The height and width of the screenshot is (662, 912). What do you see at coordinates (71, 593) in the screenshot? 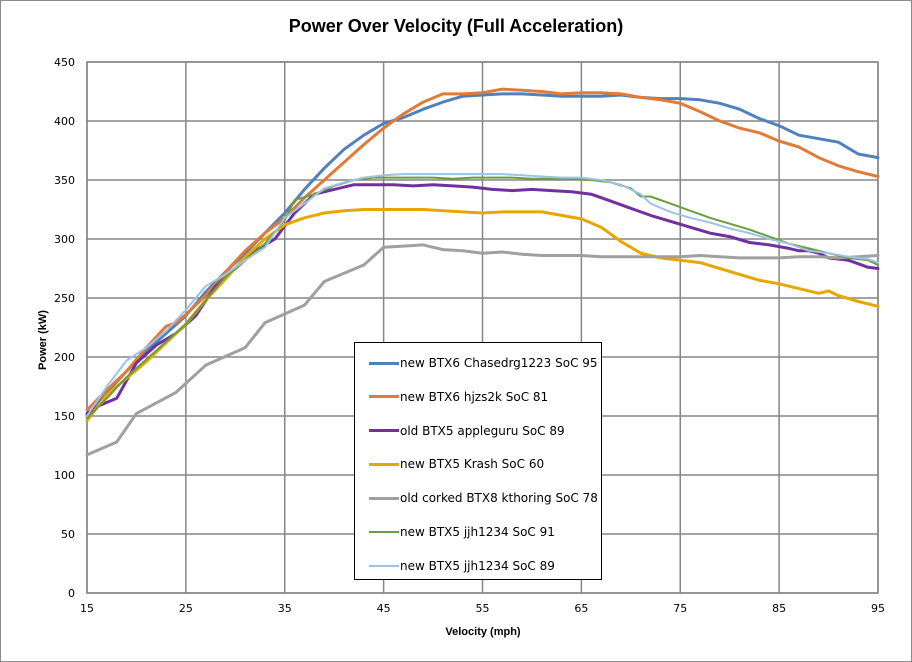
I see `y-tick-label: 0` at bounding box center [71, 593].